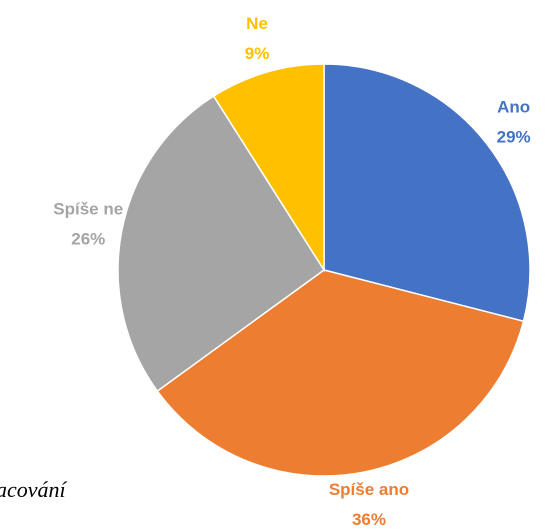 The width and height of the screenshot is (552, 530). Describe the element at coordinates (514, 136) in the screenshot. I see `slice-value-label: 29%` at that location.